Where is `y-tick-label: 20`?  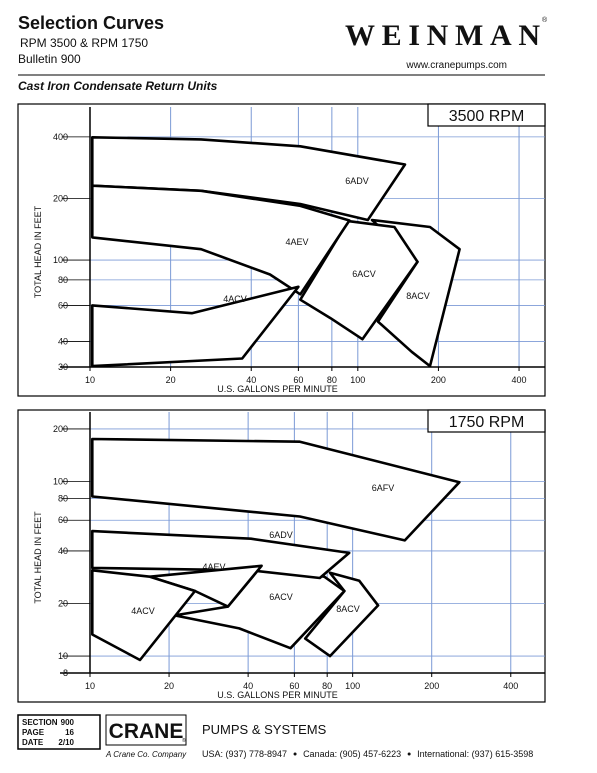 y-tick-label: 20 is located at coordinates (63, 604).